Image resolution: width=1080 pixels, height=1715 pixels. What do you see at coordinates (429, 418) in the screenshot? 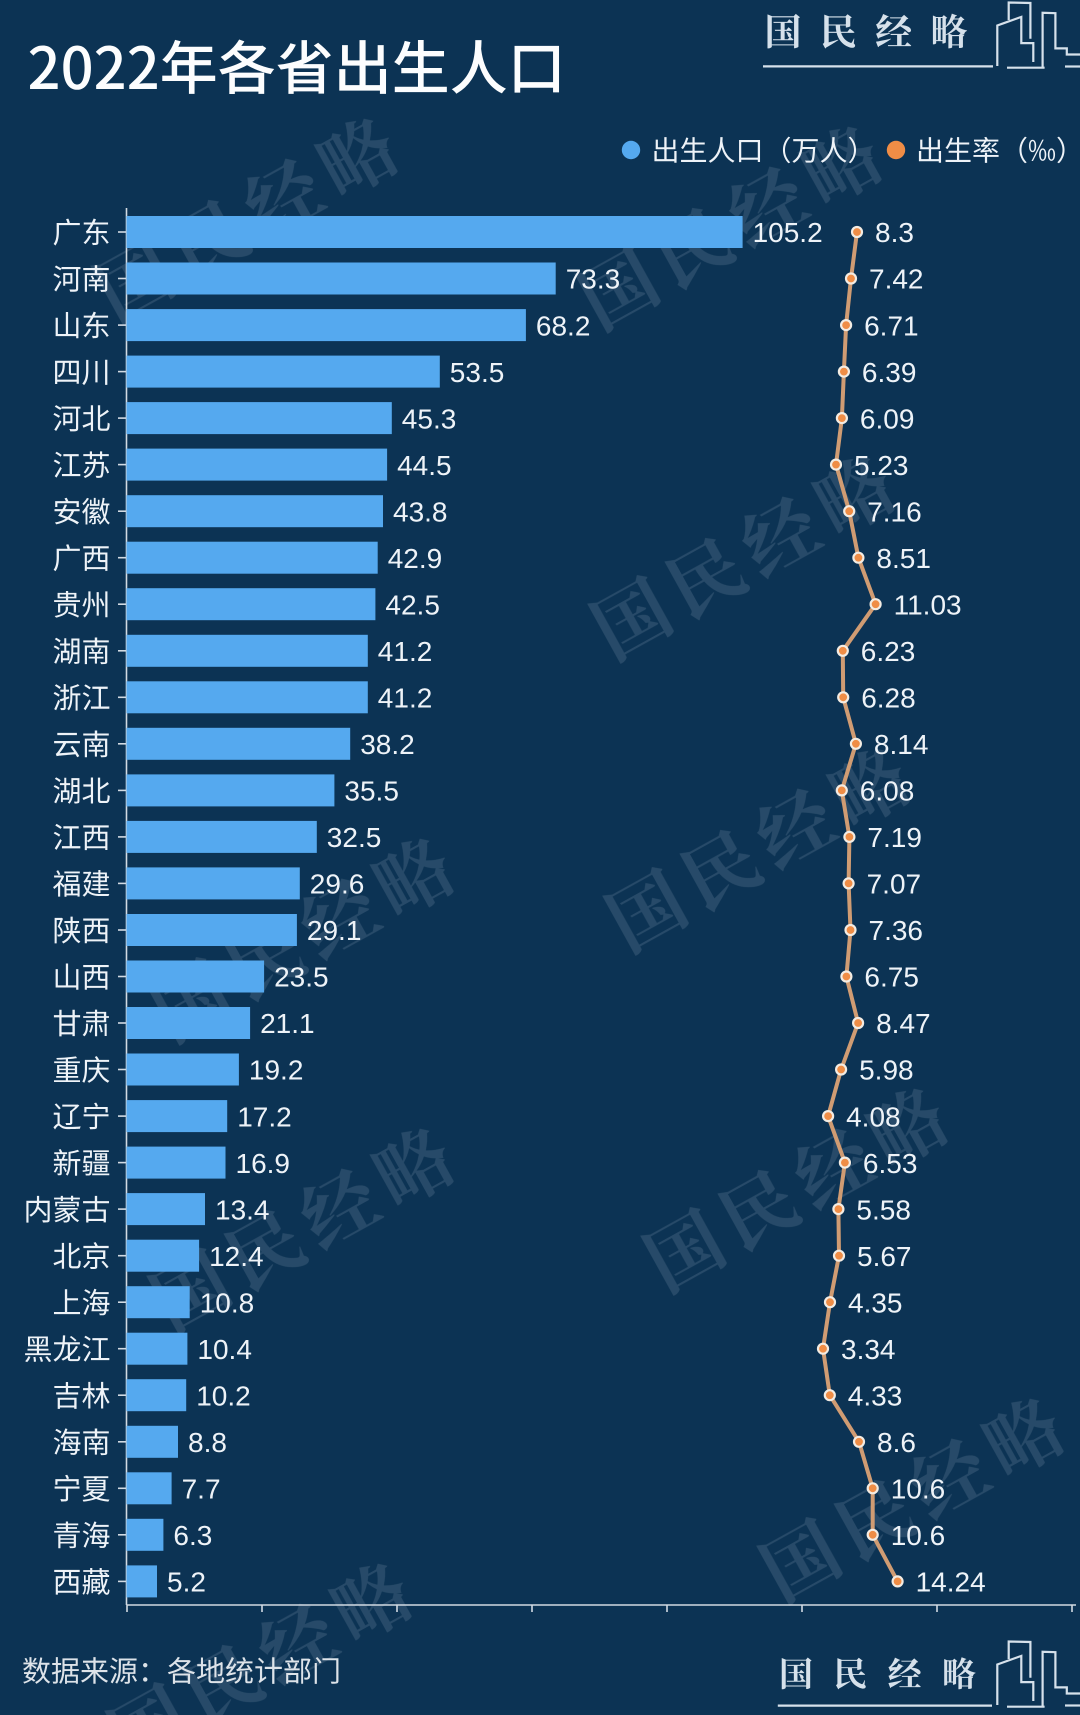
I see `svg-text: 45.3` at bounding box center [429, 418].